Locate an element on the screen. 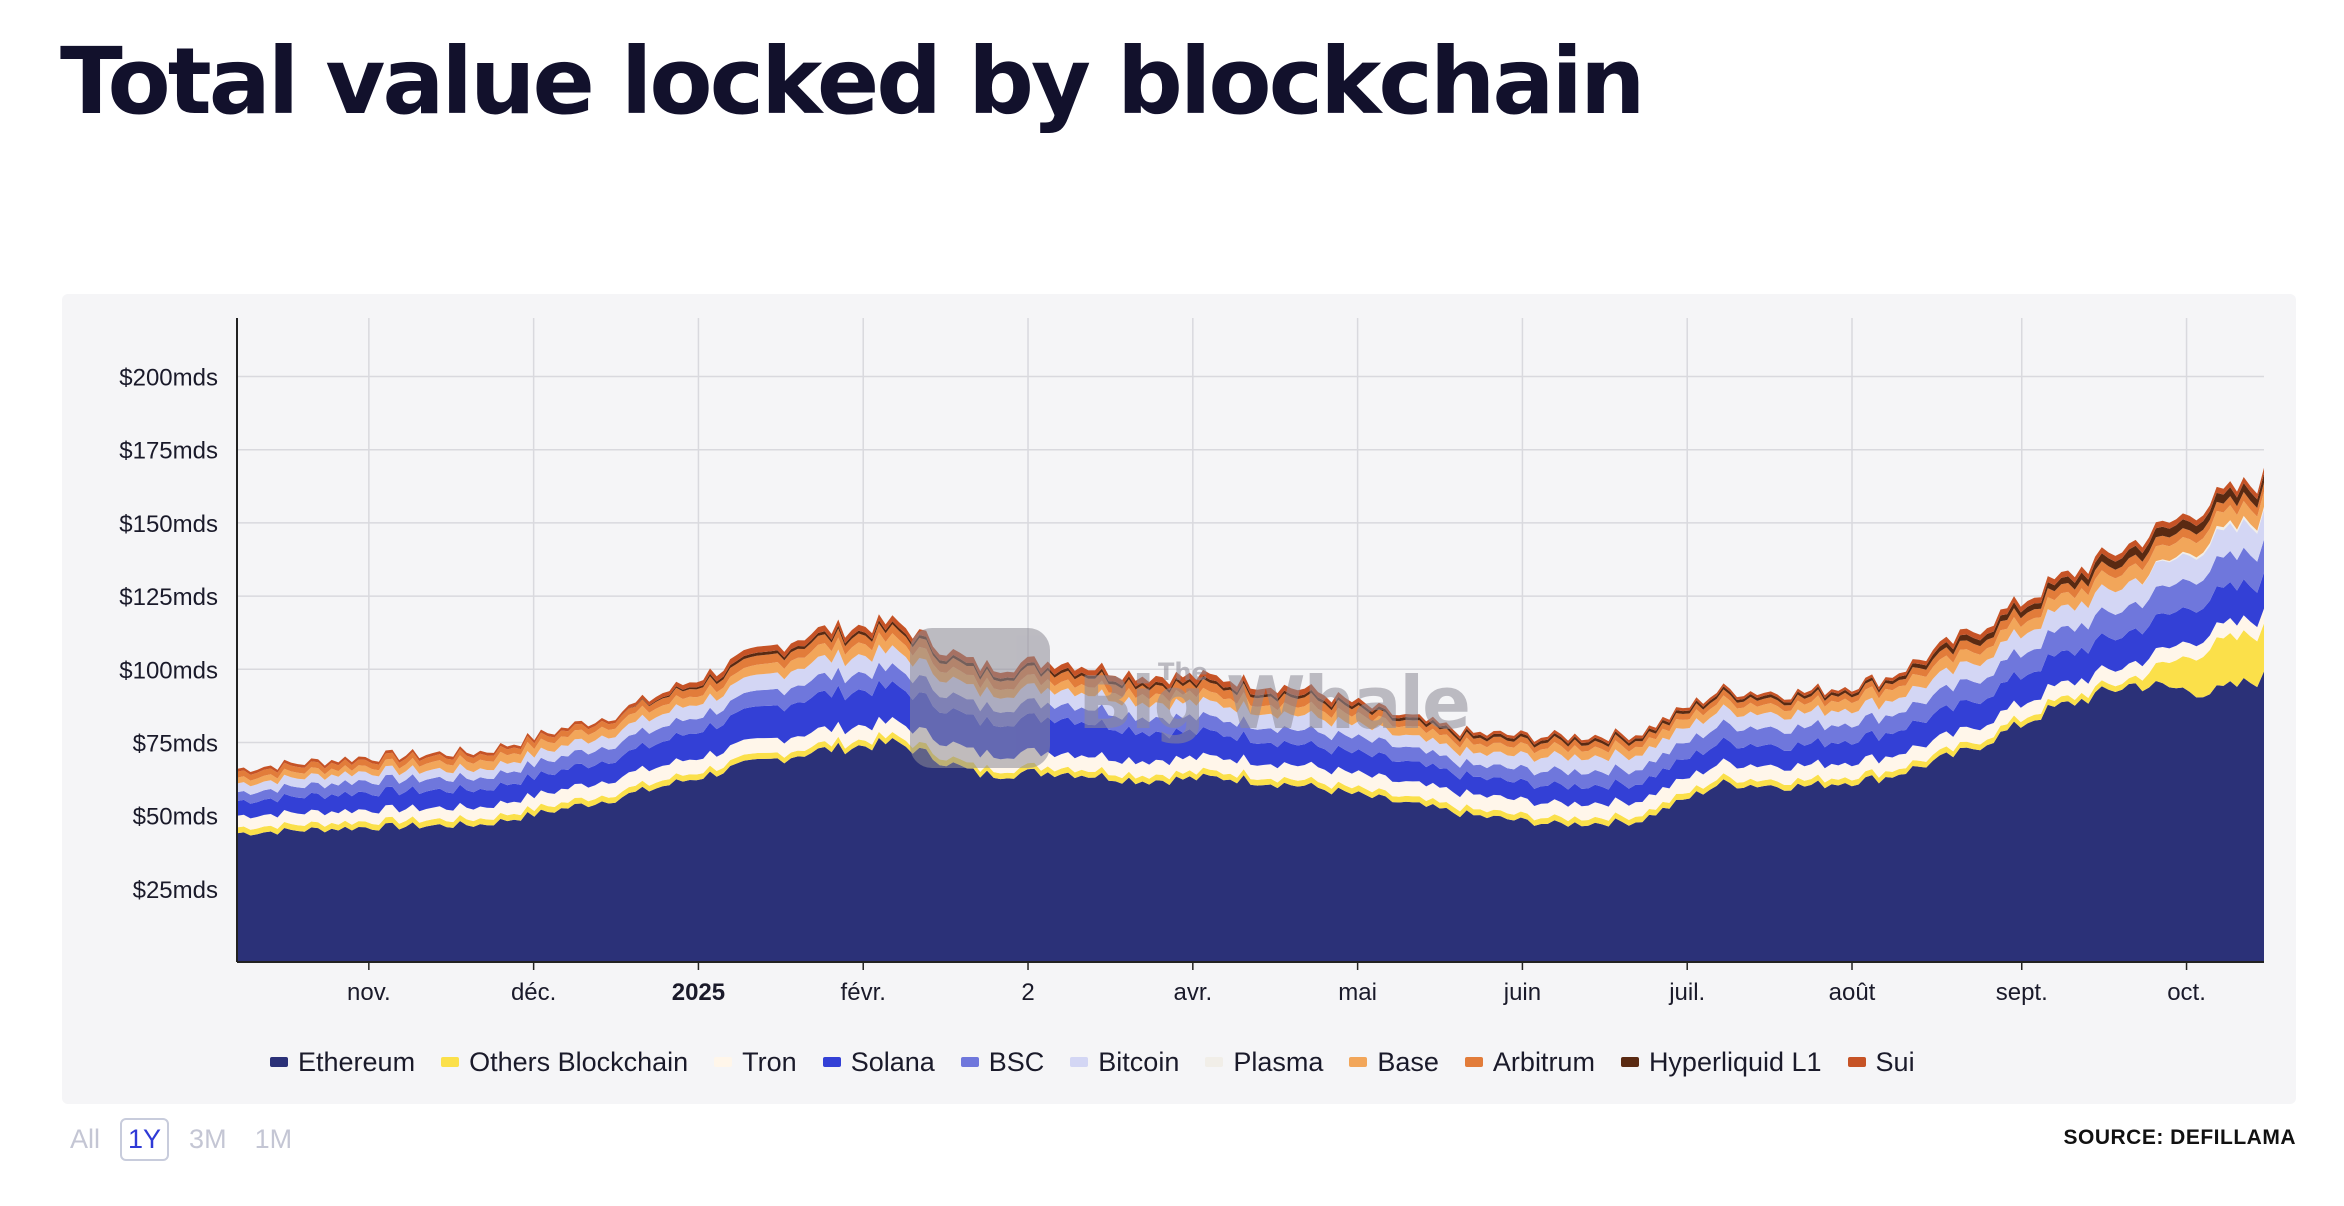  y-tick-label: $50mds is located at coordinates (175, 817).